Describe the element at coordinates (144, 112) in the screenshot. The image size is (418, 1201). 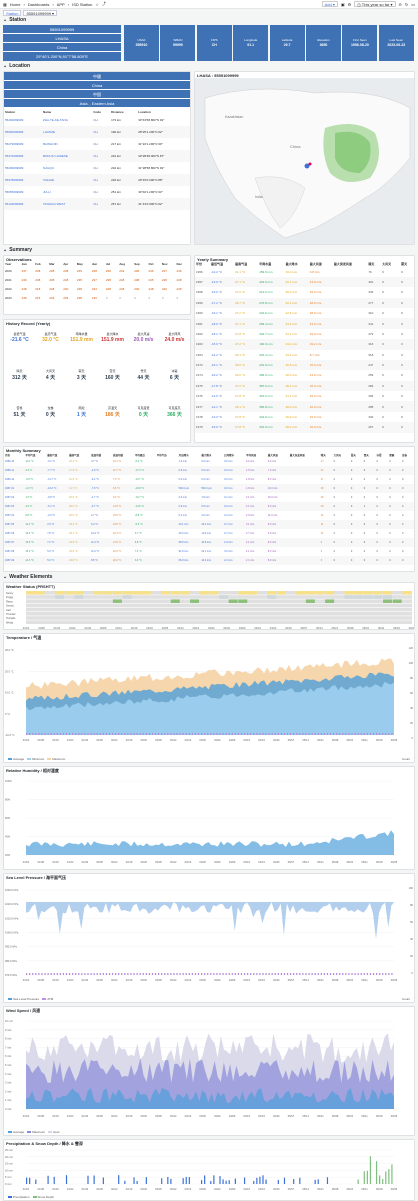
I see `column-header: Location` at that location.